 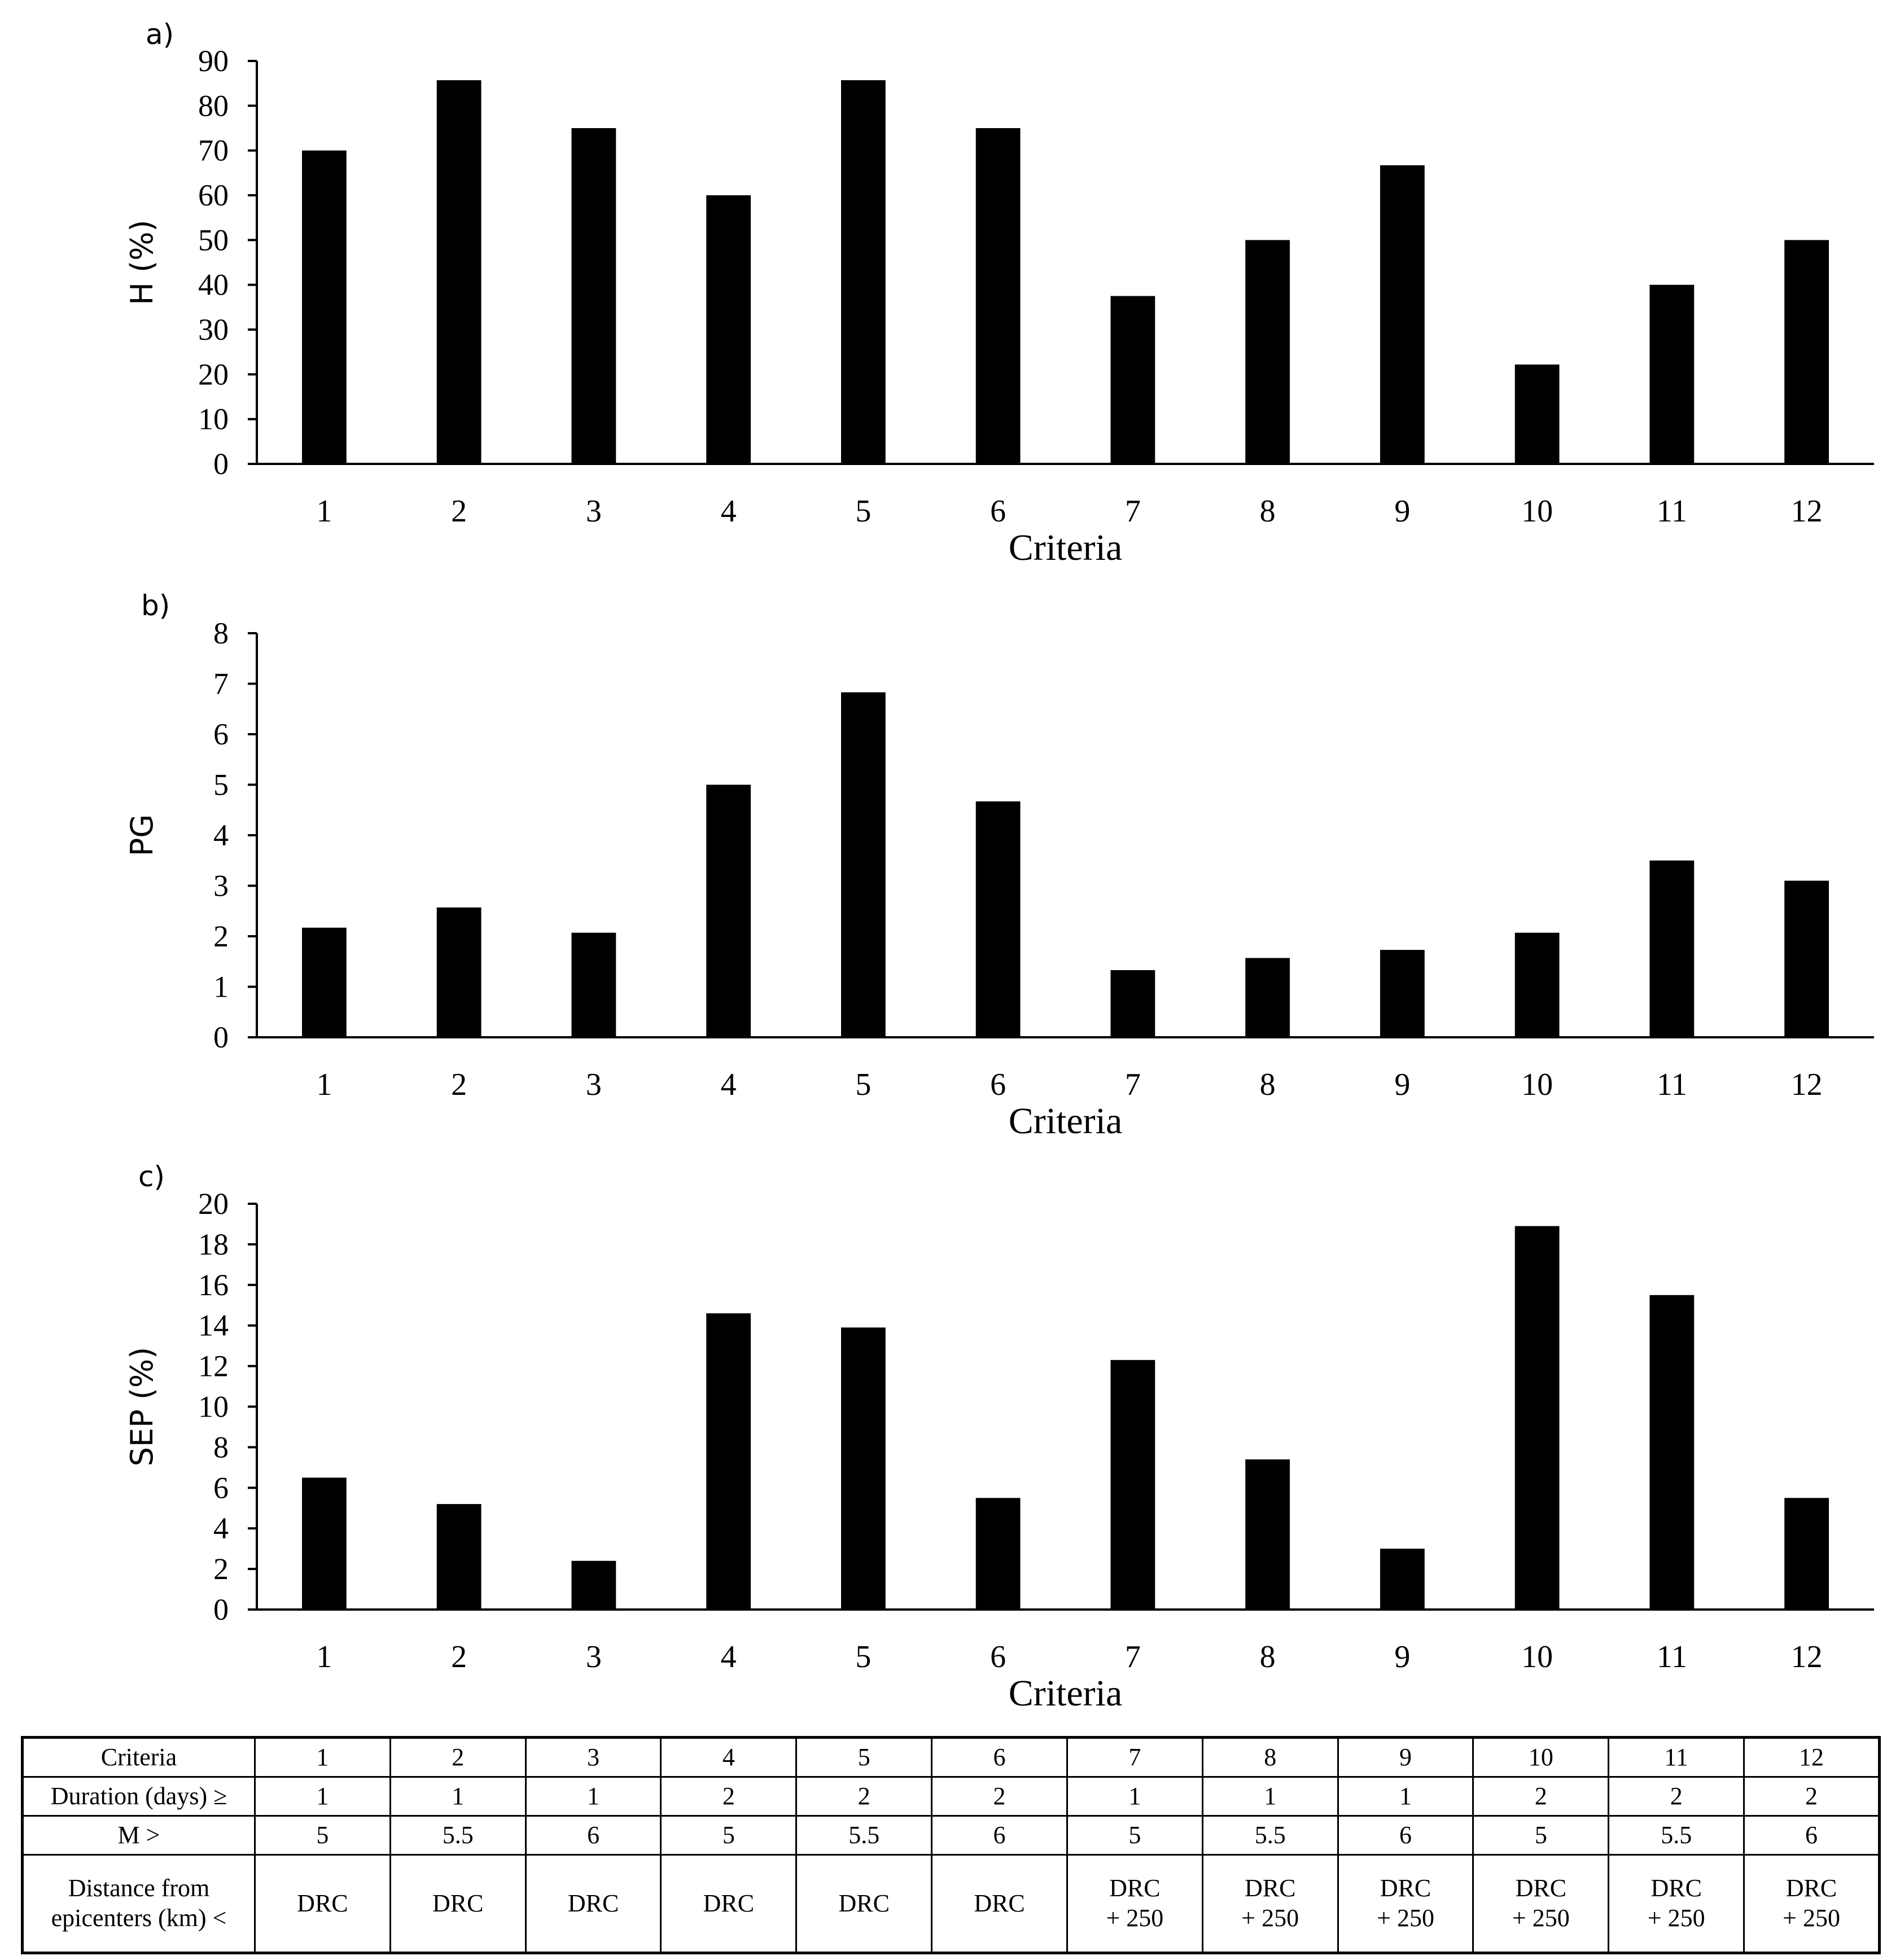 I want to click on x-axis-title: Criteria, so click(x=1066, y=547).